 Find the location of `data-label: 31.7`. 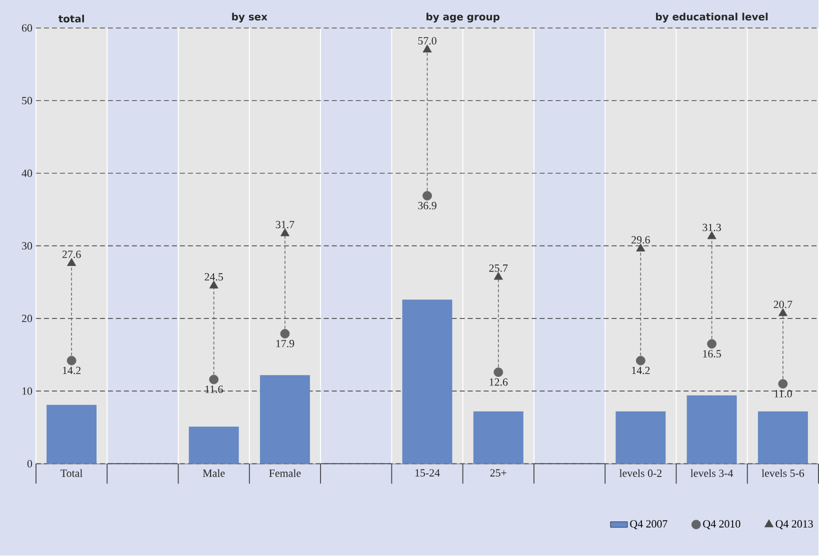

data-label: 31.7 is located at coordinates (285, 224).